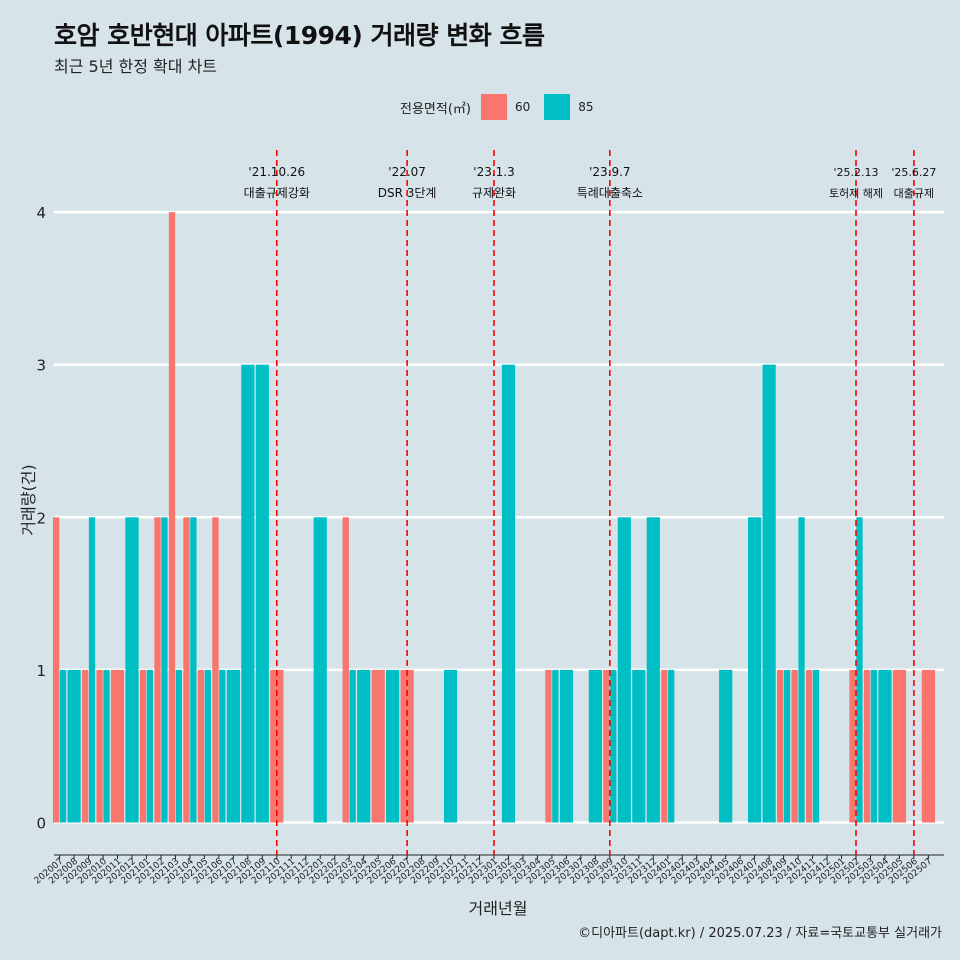 The height and width of the screenshot is (960, 960). Describe the element at coordinates (299, 35) in the screenshot. I see `chart-title: 호암 호반현대 아파트(1994) 거래량 변화 흐름` at that location.